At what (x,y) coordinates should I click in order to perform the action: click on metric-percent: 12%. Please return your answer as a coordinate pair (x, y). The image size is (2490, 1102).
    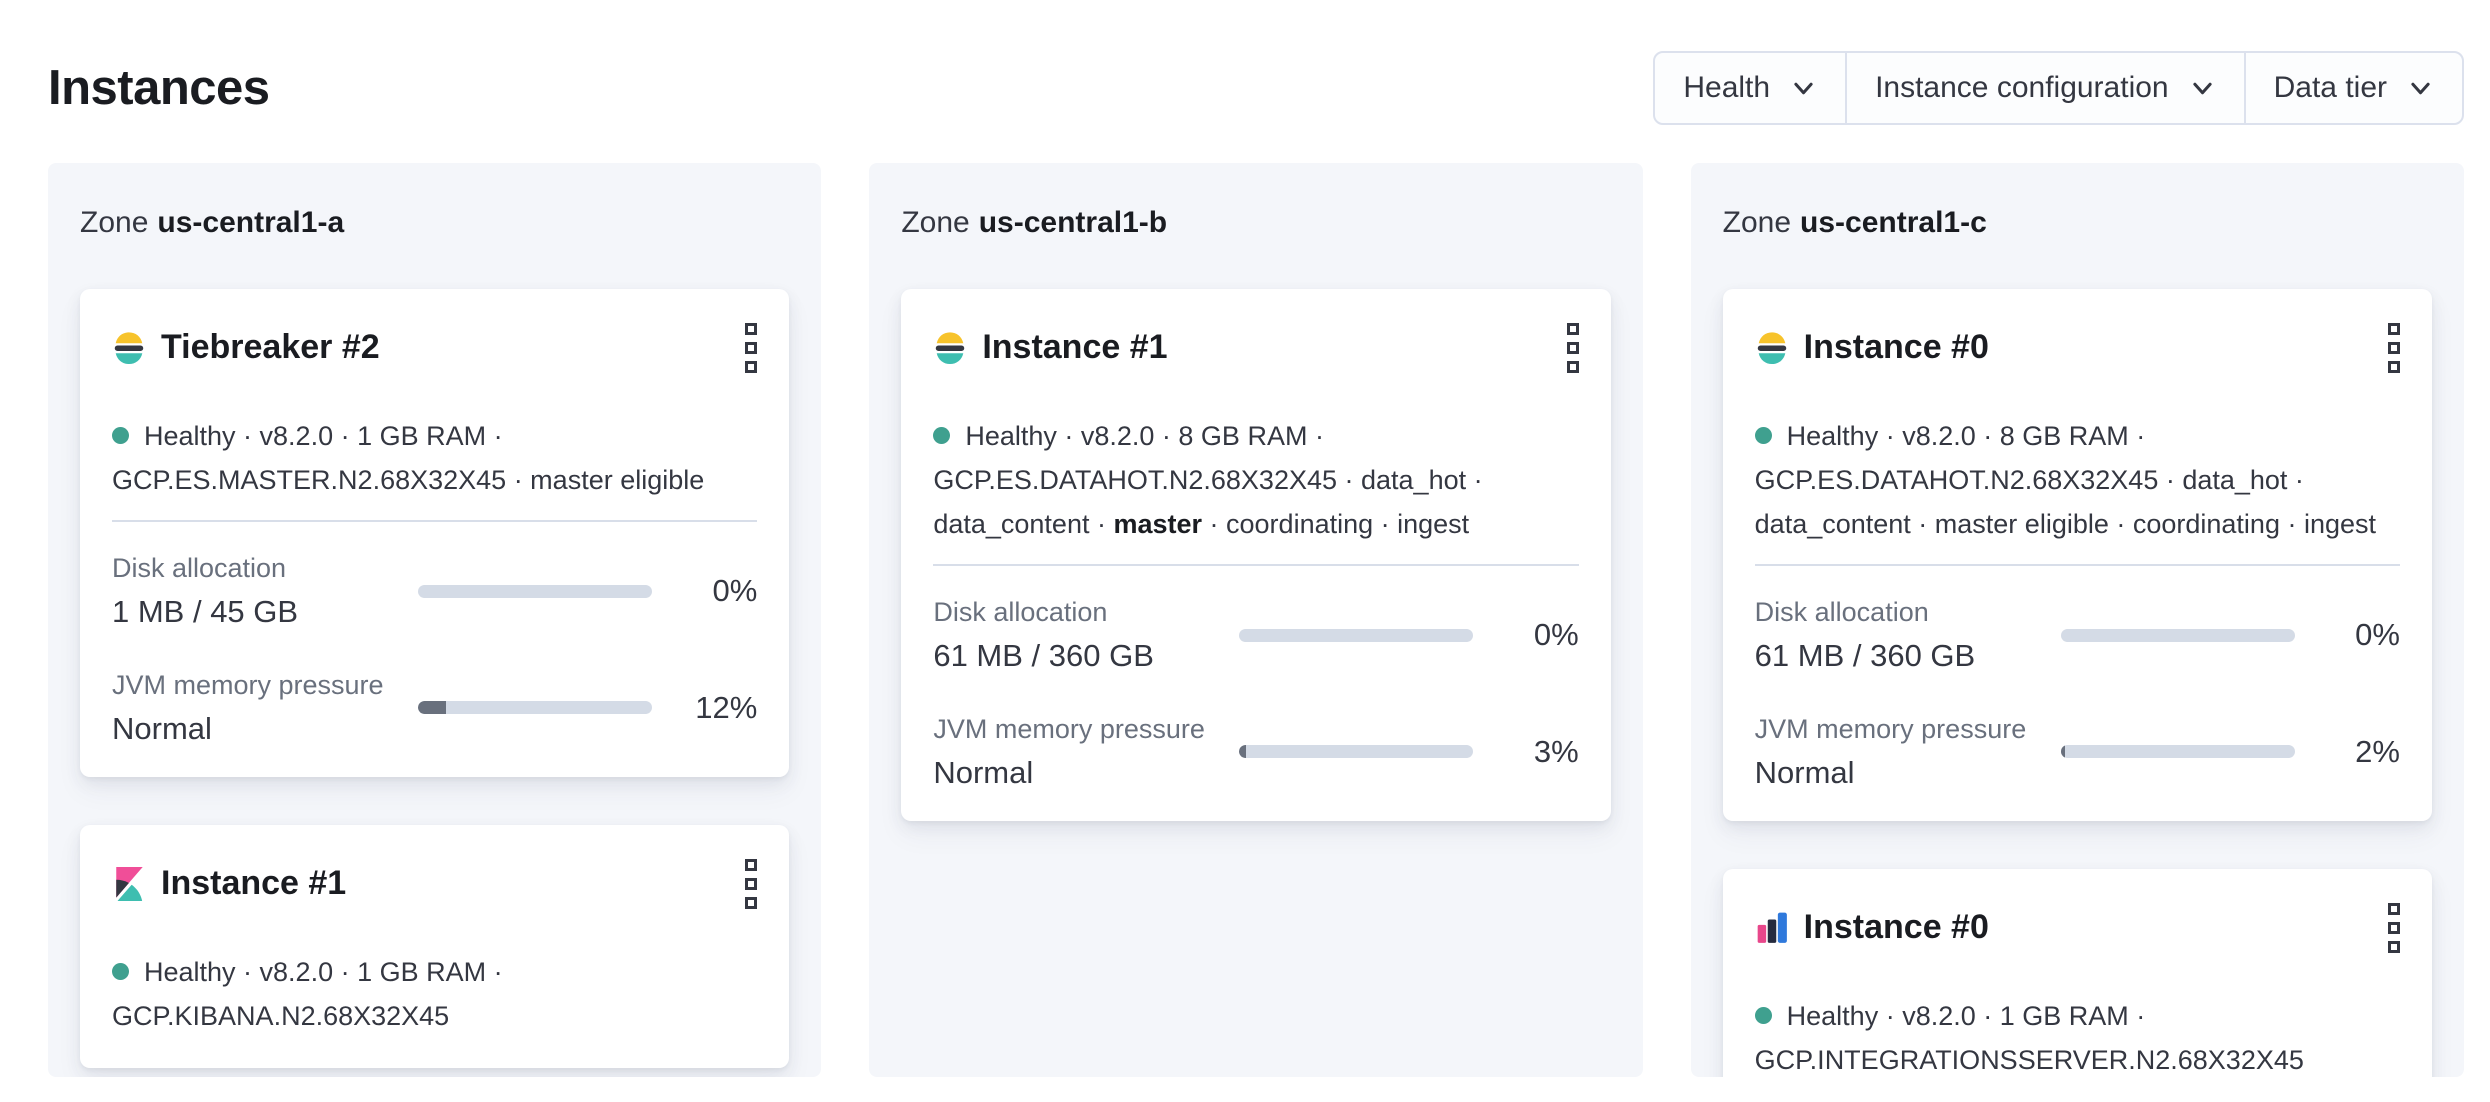
    Looking at the image, I should click on (726, 707).